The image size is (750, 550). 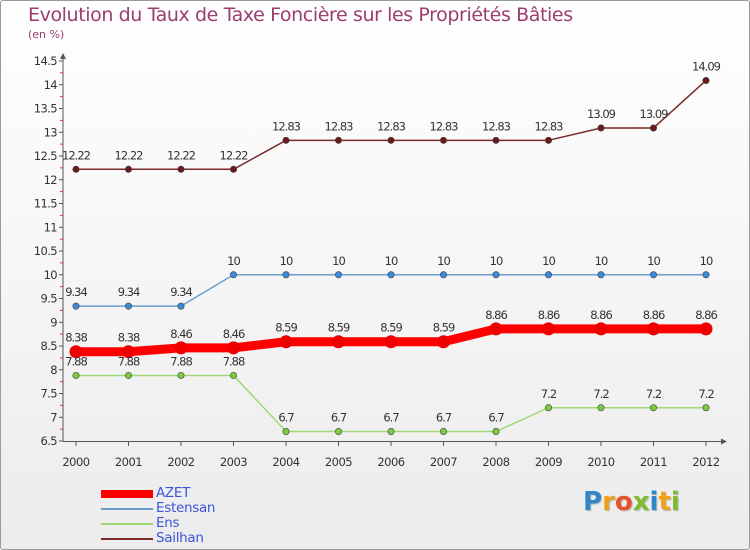 I want to click on legend-label-ens: Ens, so click(x=168, y=523).